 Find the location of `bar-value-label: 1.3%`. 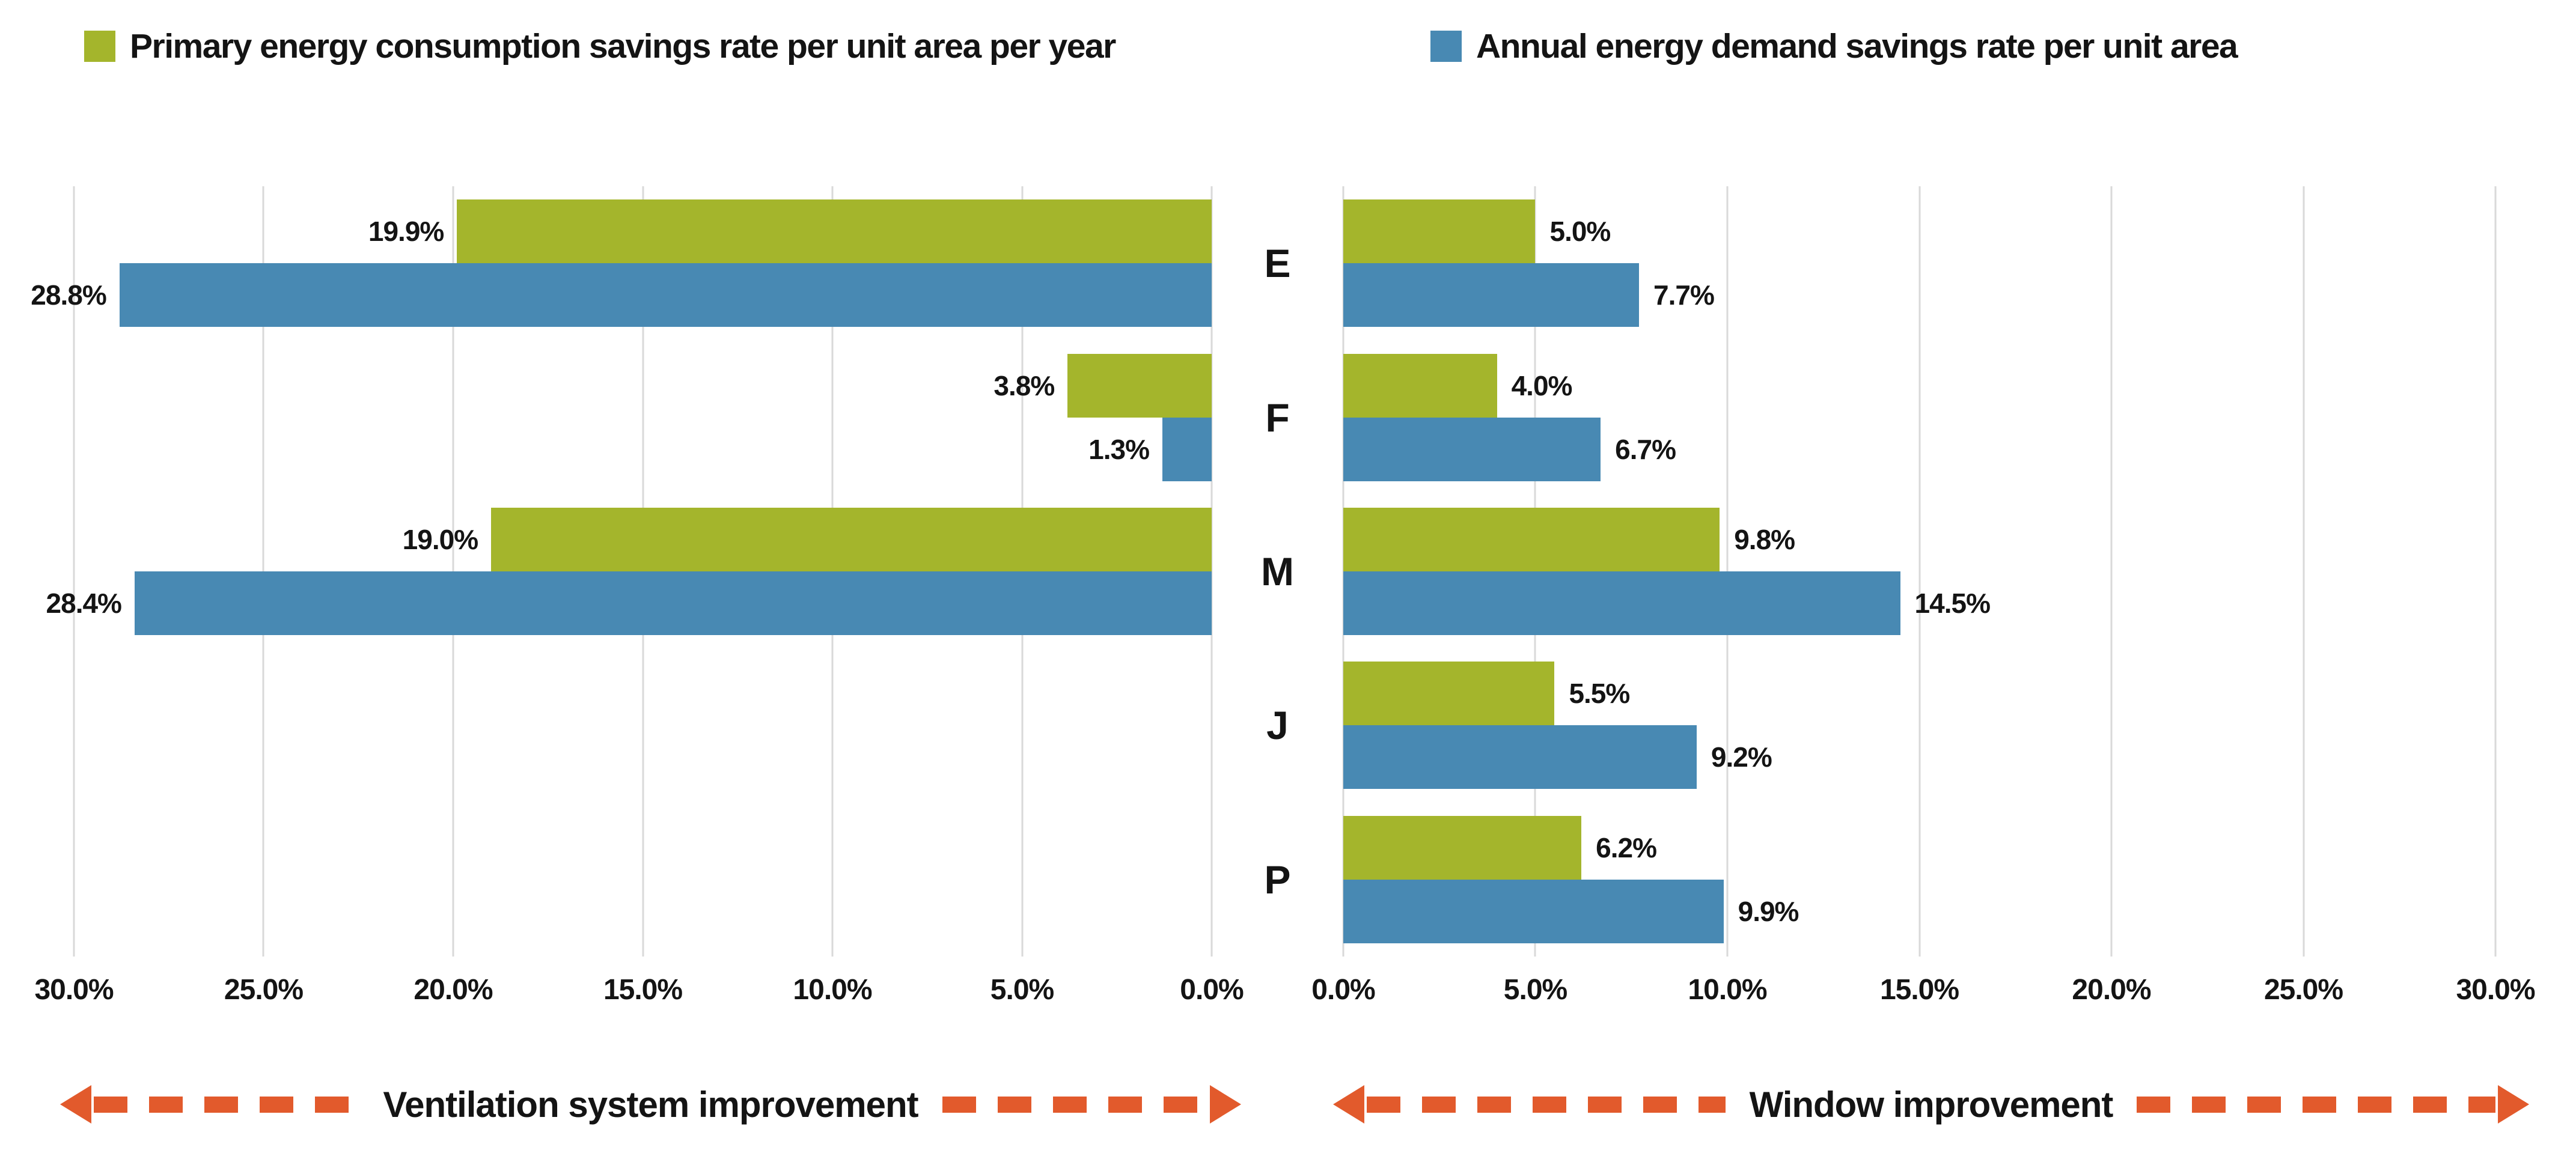

bar-value-label: 1.3% is located at coordinates (1119, 449).